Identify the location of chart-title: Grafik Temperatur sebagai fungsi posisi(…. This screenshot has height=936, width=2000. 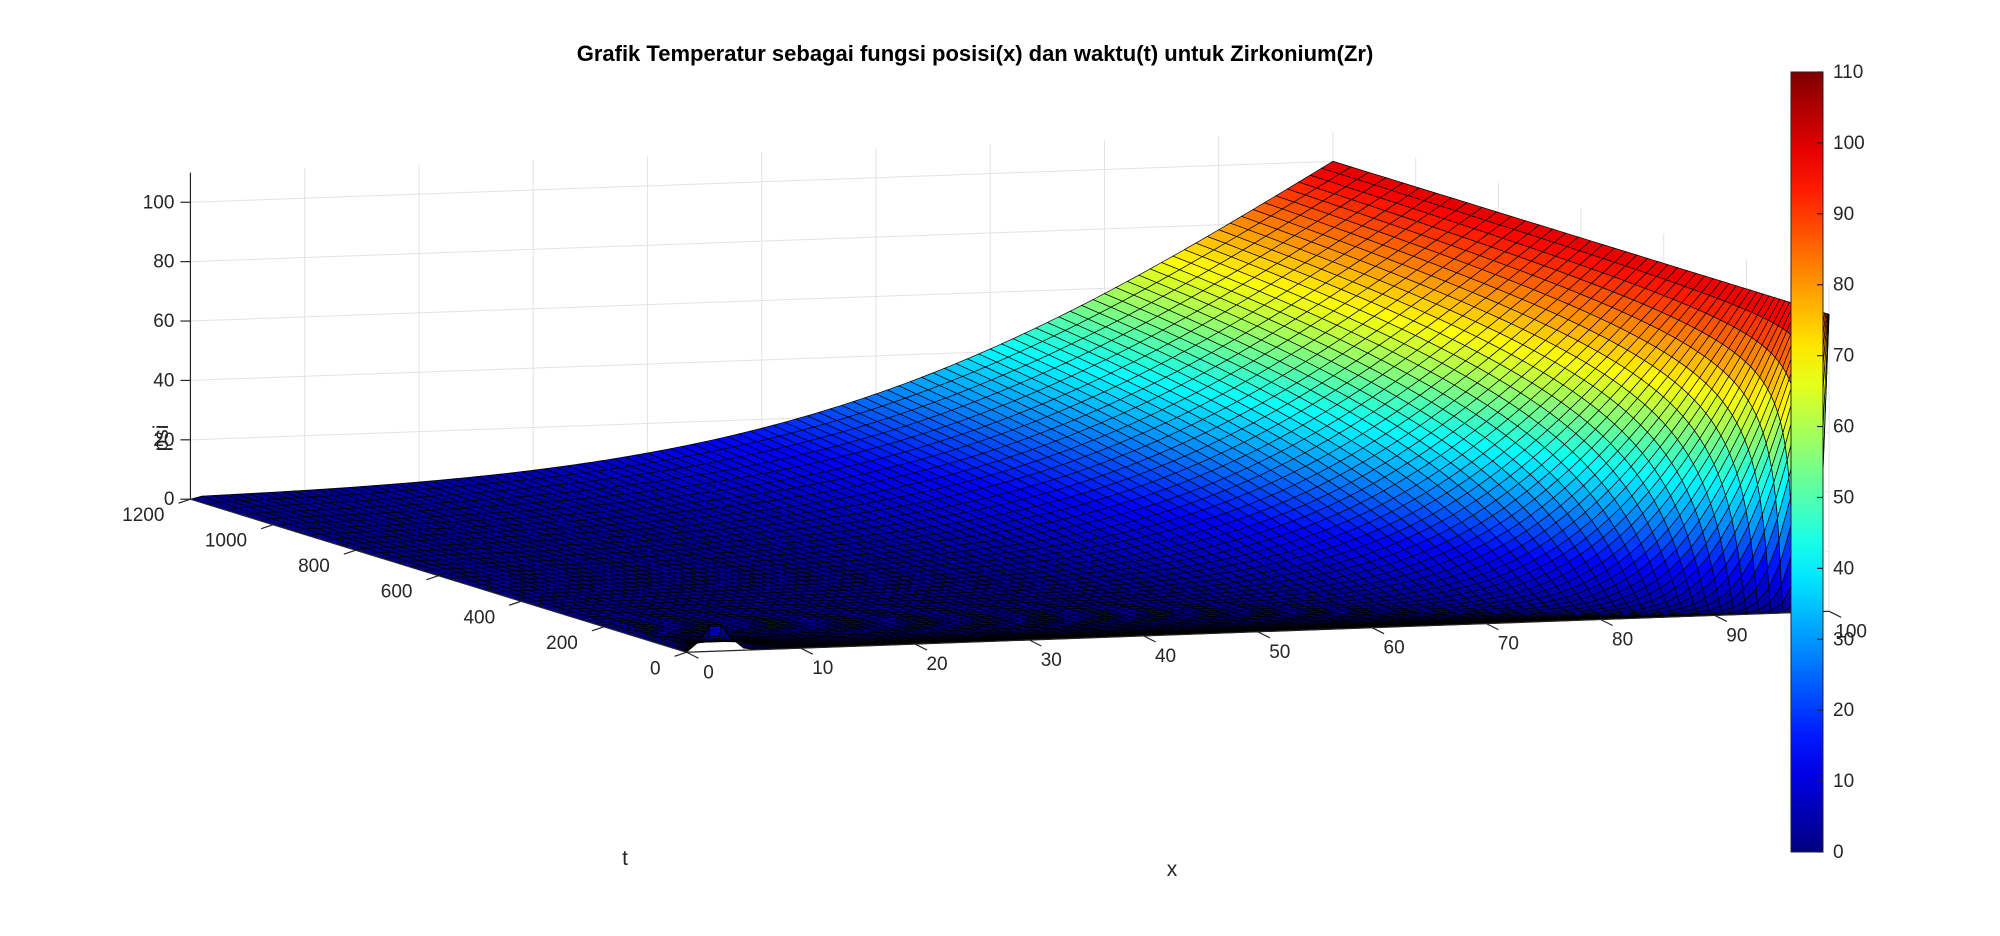
(975, 53).